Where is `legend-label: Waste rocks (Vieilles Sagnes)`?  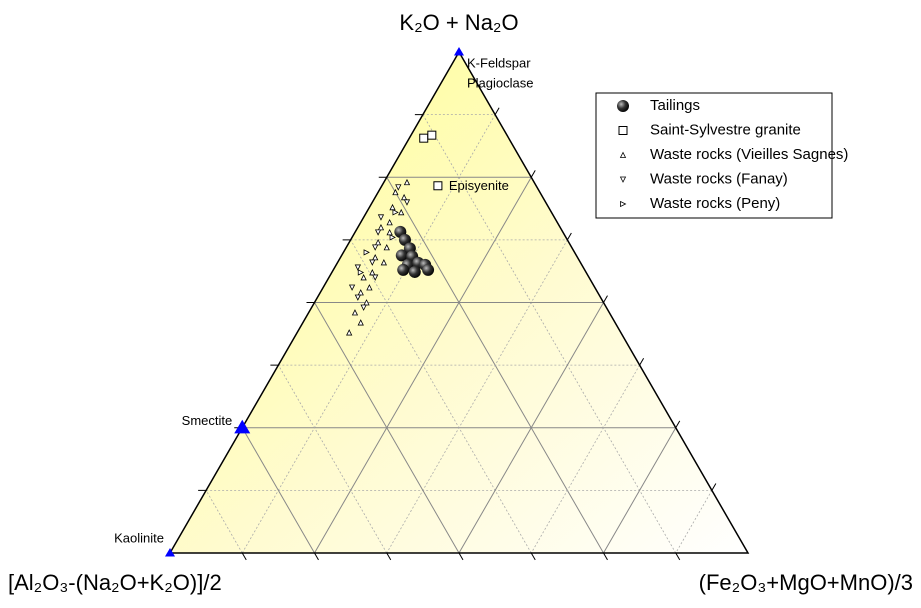
legend-label: Waste rocks (Vieilles Sagnes) is located at coordinates (749, 154).